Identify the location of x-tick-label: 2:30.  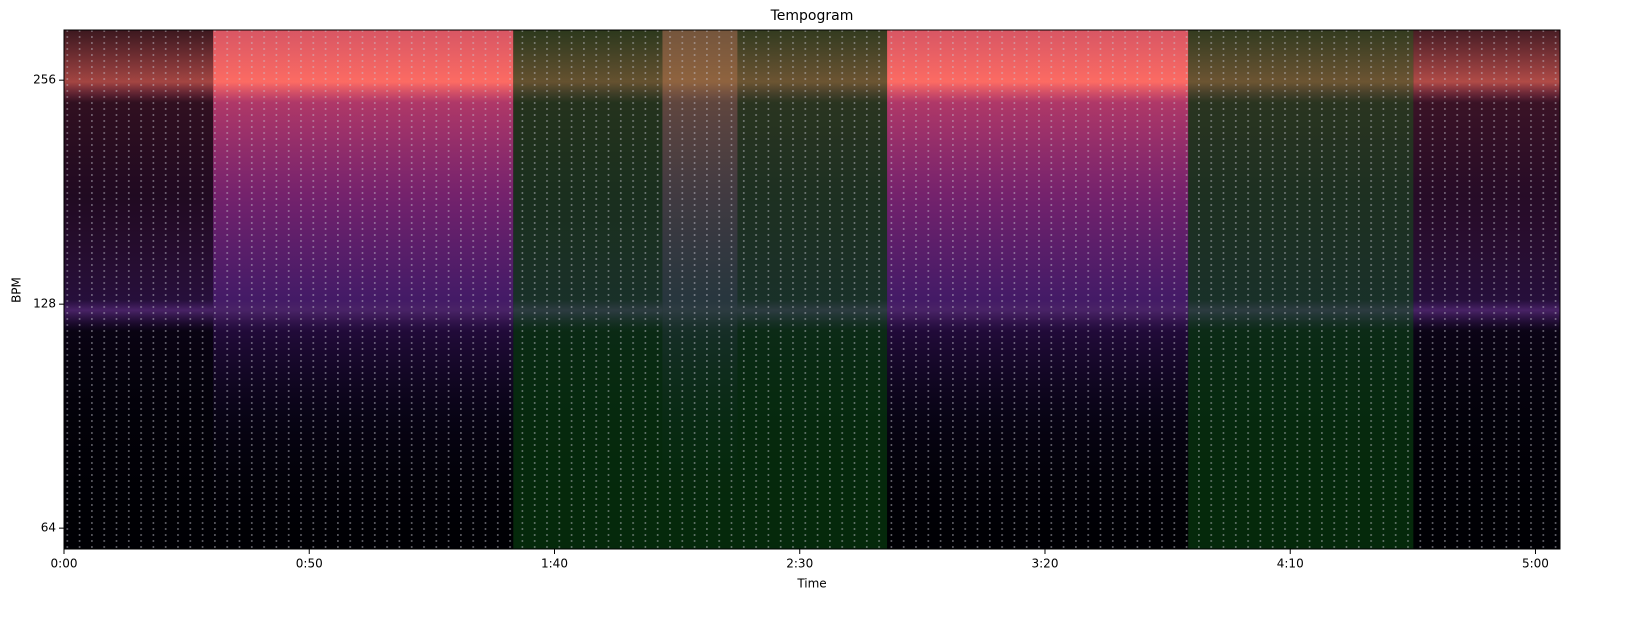
(799, 564).